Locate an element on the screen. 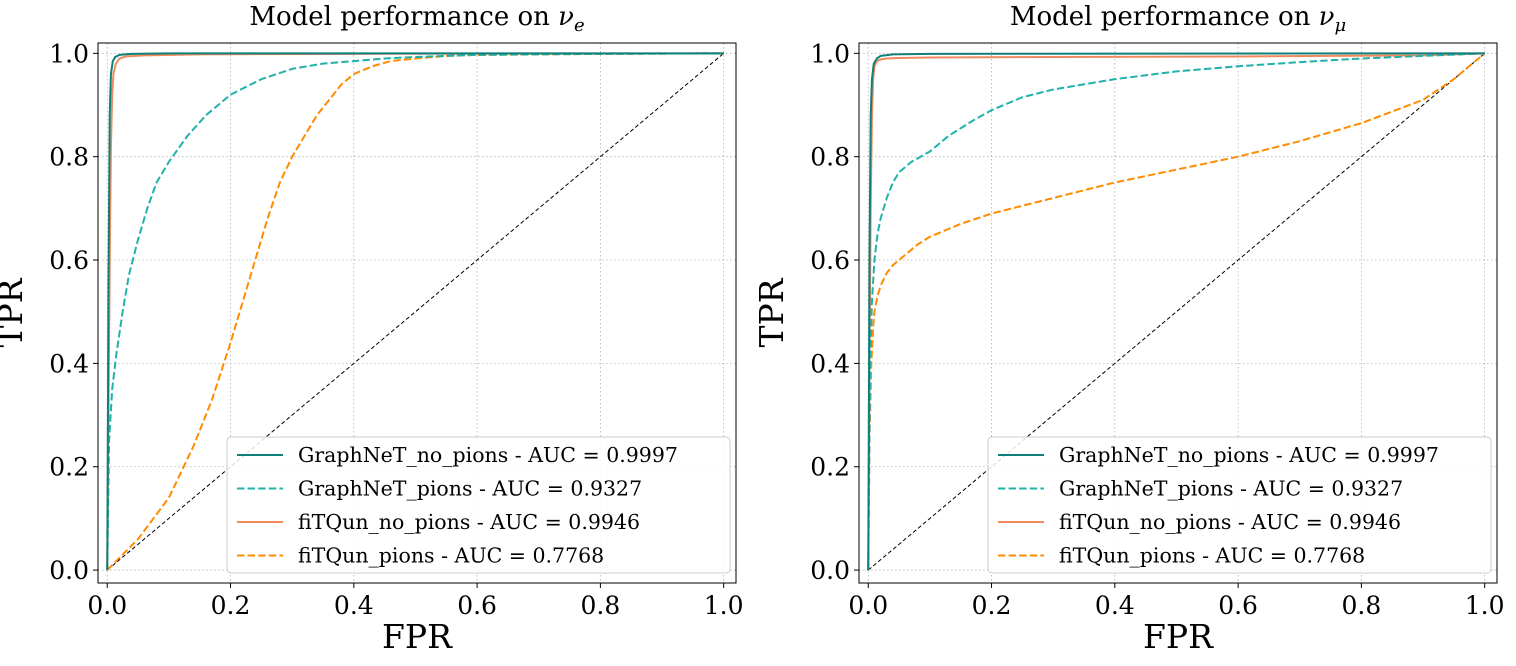 Image resolution: width=1516 pixels, height=666 pixels. chart-title: Model performance on νμ is located at coordinates (1178, 19).